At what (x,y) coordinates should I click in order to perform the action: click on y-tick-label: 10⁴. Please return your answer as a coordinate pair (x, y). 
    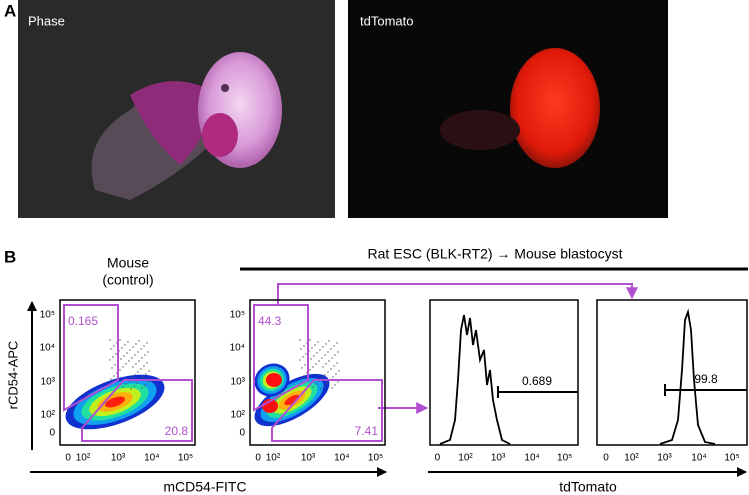
    Looking at the image, I should click on (47, 348).